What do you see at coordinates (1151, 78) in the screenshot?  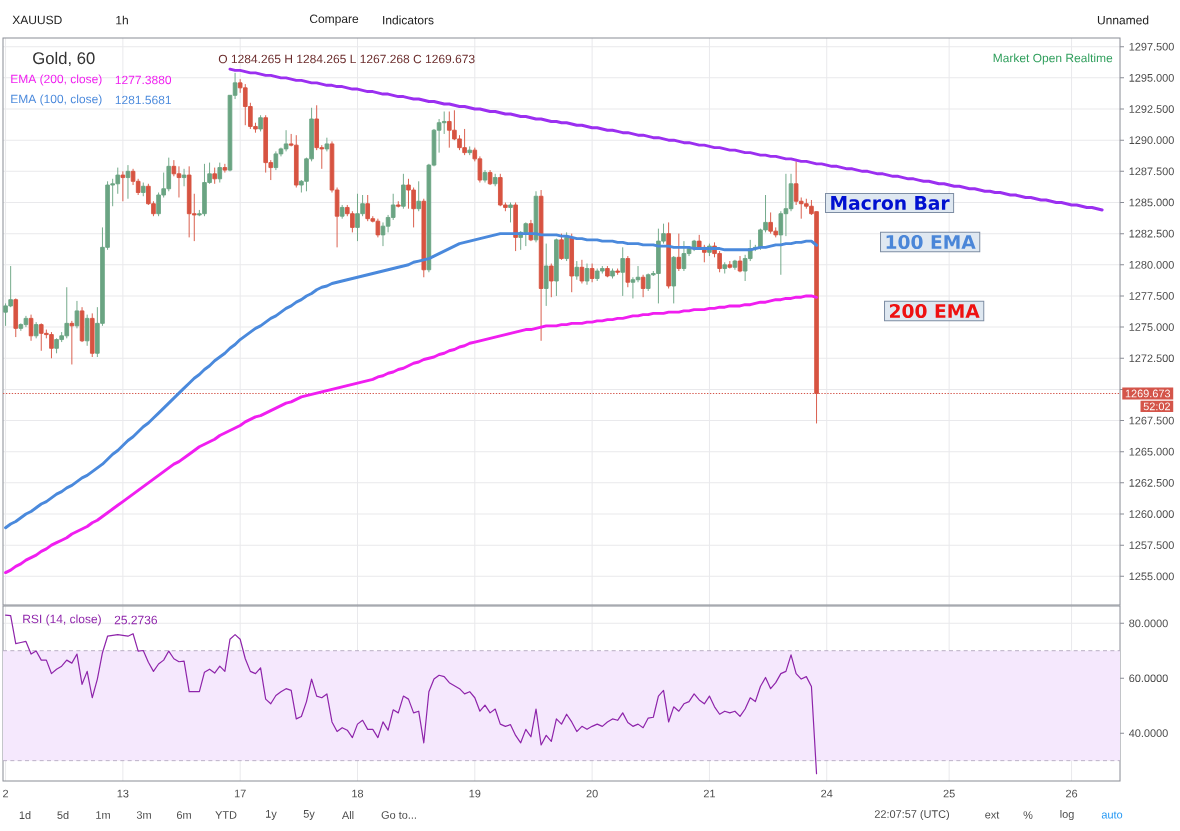 I see `y-tick-label: 1295.000` at bounding box center [1151, 78].